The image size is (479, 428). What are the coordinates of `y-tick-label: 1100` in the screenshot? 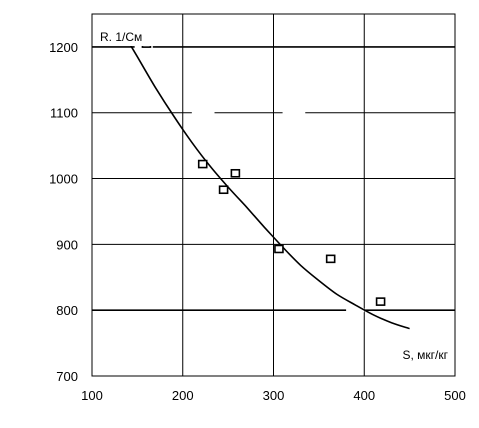 It's located at (64, 113).